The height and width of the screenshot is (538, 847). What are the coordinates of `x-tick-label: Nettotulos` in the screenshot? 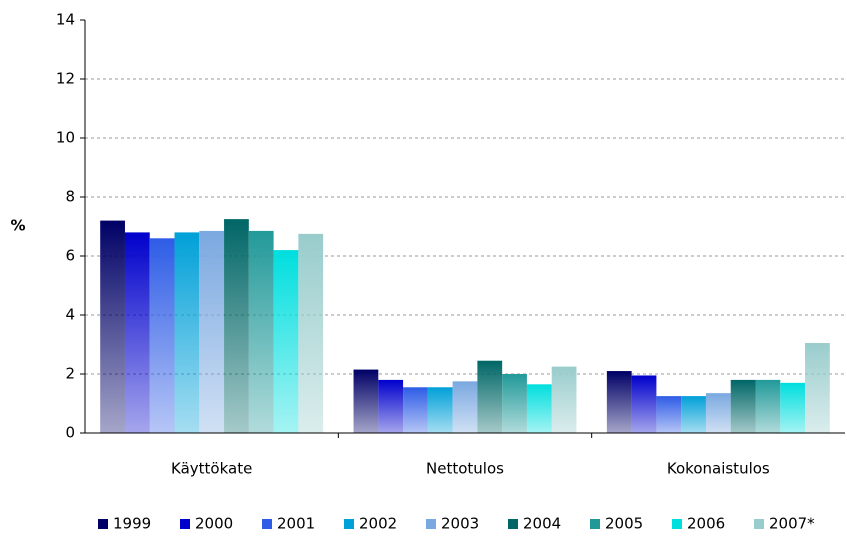 It's located at (465, 469).